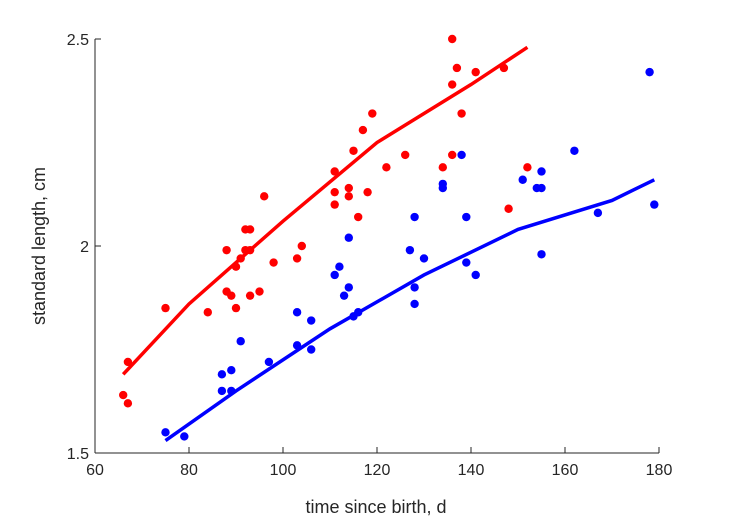 This screenshot has width=729, height=521. I want to click on x-tick-label: 140, so click(471, 470).